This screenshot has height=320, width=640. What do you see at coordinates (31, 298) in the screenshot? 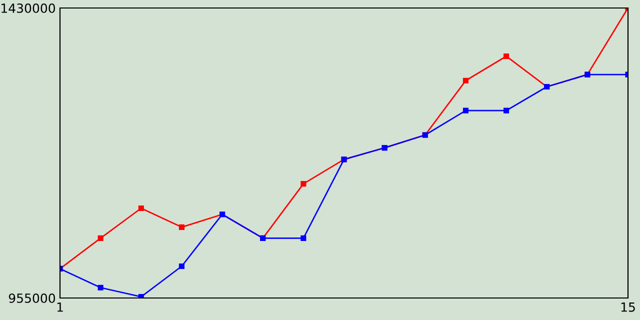
I see `y-tick-label: 955000` at bounding box center [31, 298].